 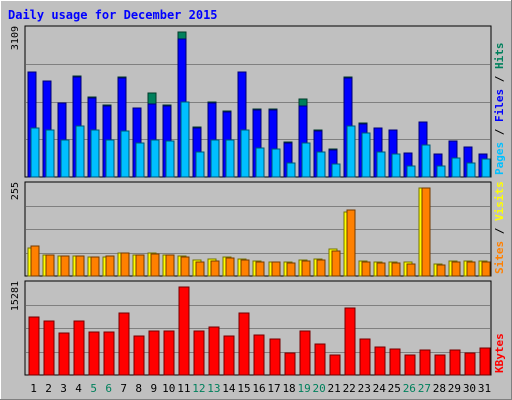 What do you see at coordinates (499, 201) in the screenshot?
I see `legend-item: Visits` at bounding box center [499, 201].